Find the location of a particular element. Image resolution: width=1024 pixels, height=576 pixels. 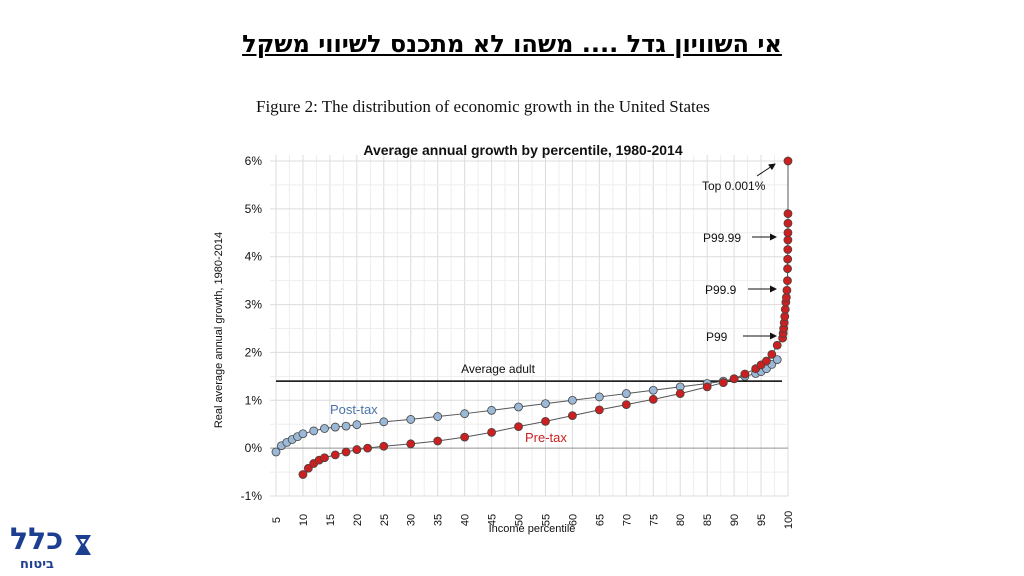

post-tax-label: Post-tax is located at coordinates (354, 409).